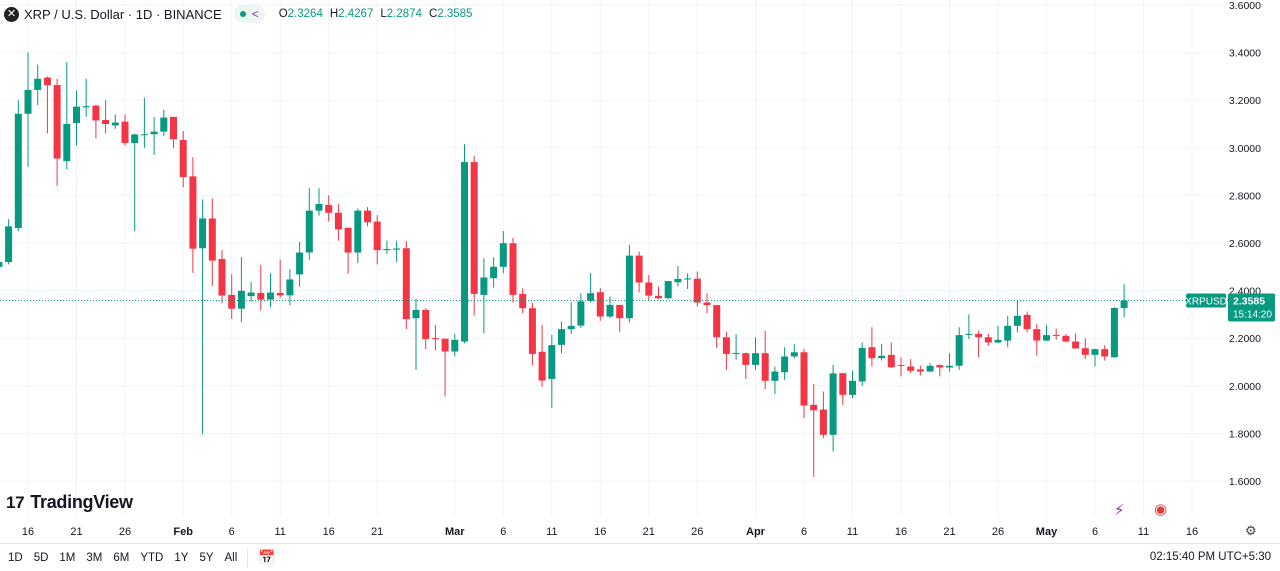 The height and width of the screenshot is (571, 1280). I want to click on sparkle-lightning-icon: ⚡, so click(1119, 510).